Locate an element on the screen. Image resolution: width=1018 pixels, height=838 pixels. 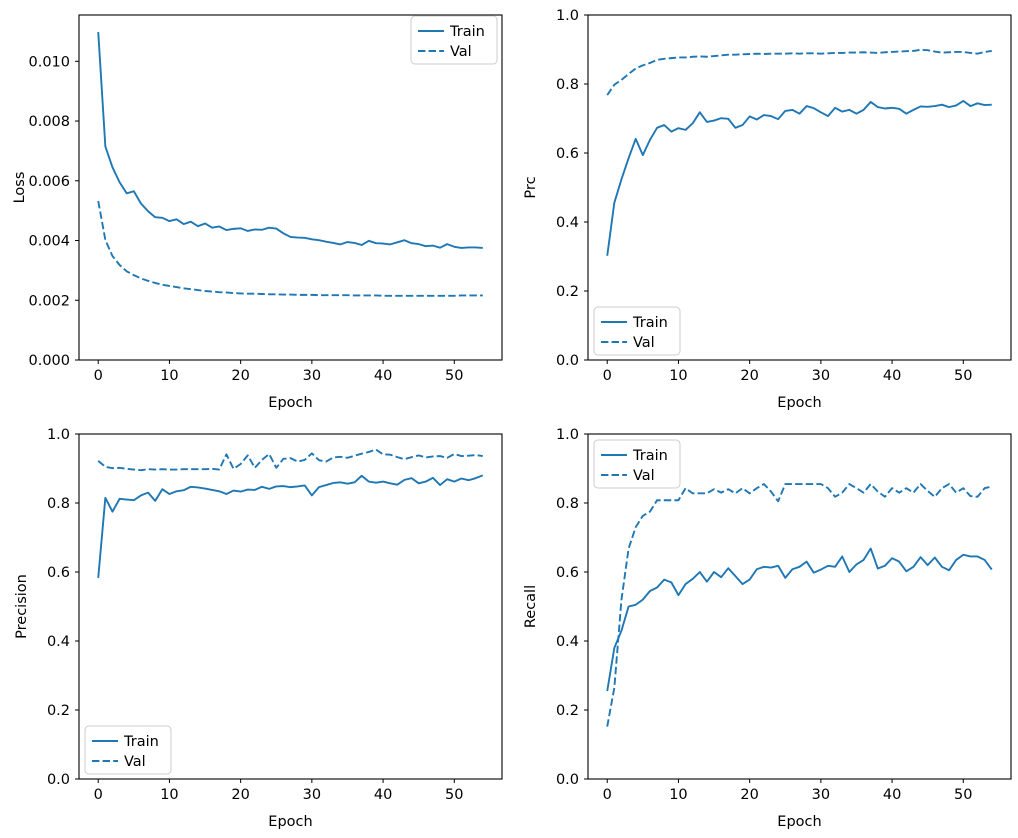
y-axis-label: Prc is located at coordinates (531, 187).